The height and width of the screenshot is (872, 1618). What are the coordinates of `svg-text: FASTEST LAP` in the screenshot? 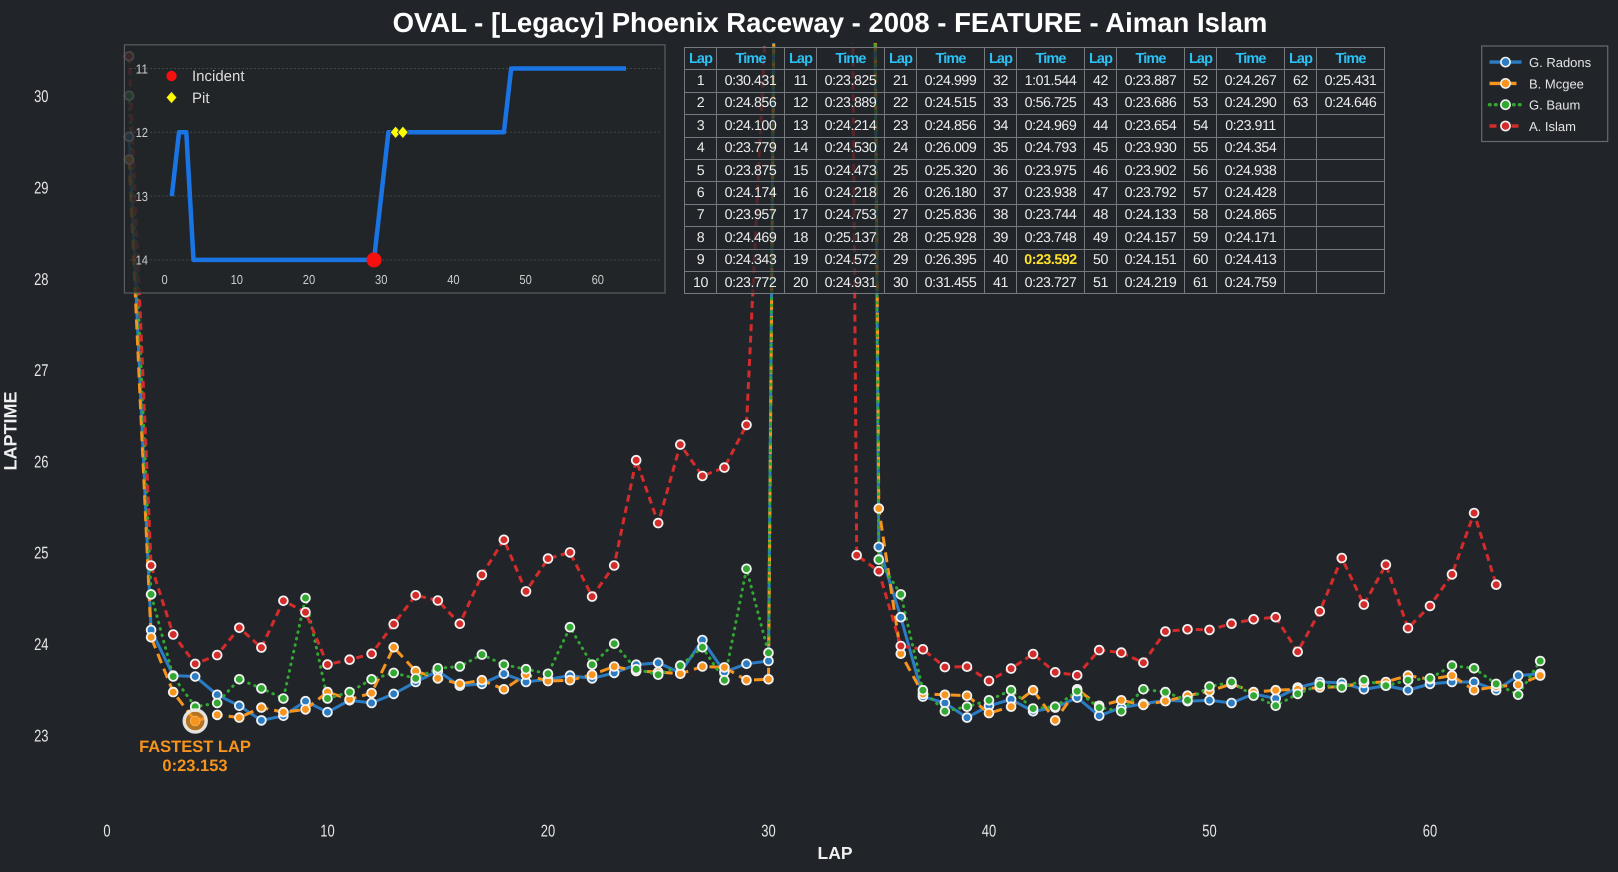 It's located at (195, 747).